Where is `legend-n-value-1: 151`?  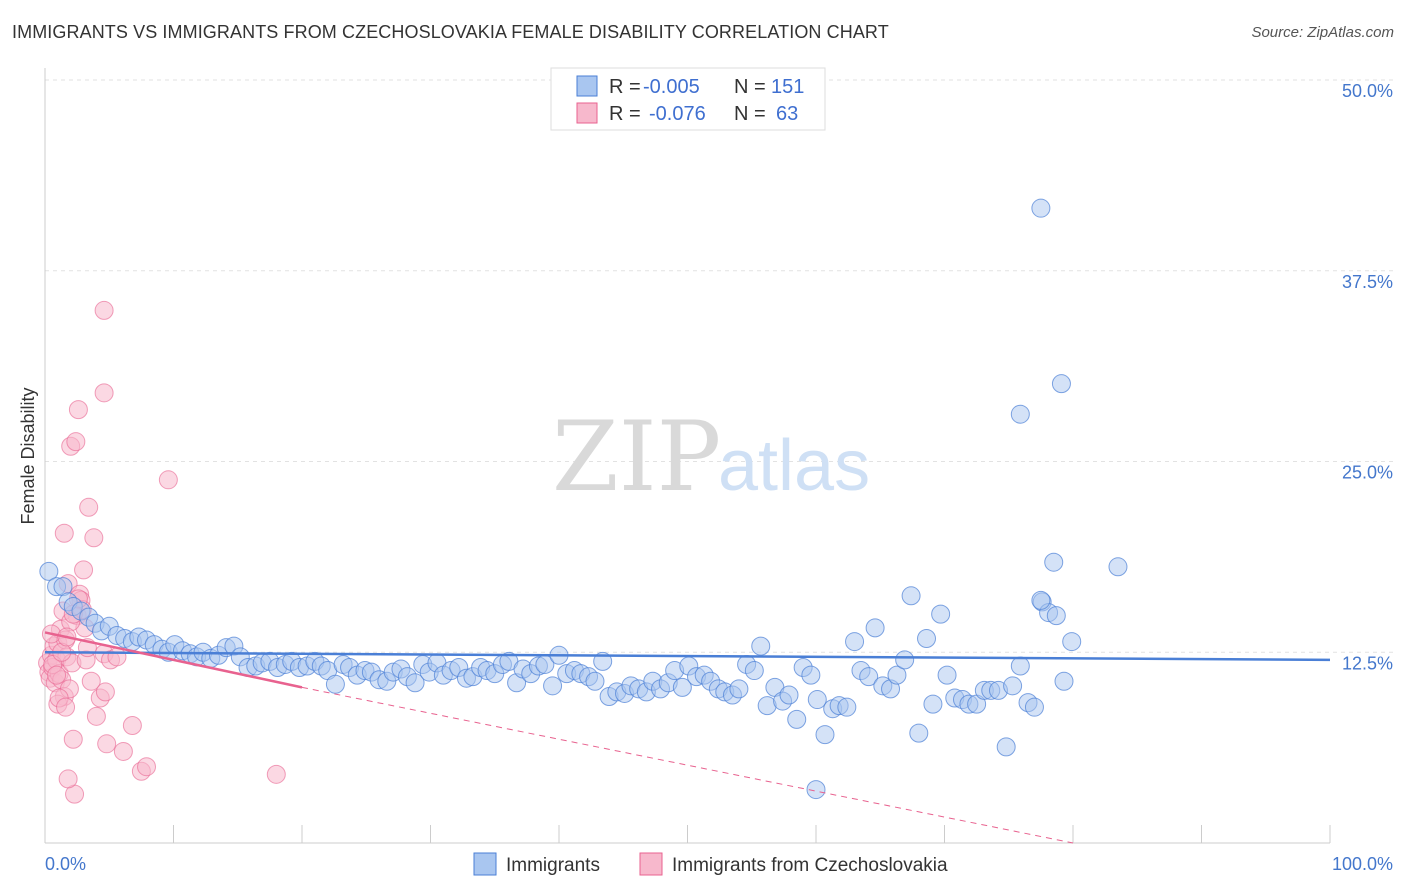 legend-n-value-1: 151 is located at coordinates (787, 87).